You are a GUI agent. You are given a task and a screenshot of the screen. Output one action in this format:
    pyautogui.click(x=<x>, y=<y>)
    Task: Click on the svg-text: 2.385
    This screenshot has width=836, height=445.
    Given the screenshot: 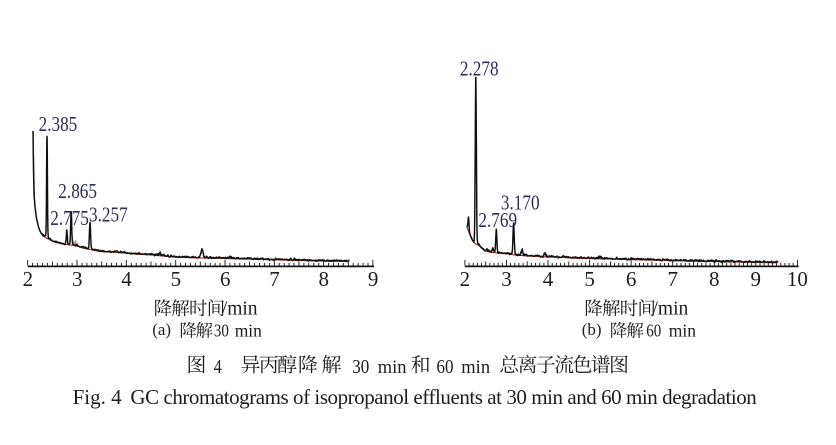 What is the action you would take?
    pyautogui.click(x=58, y=124)
    